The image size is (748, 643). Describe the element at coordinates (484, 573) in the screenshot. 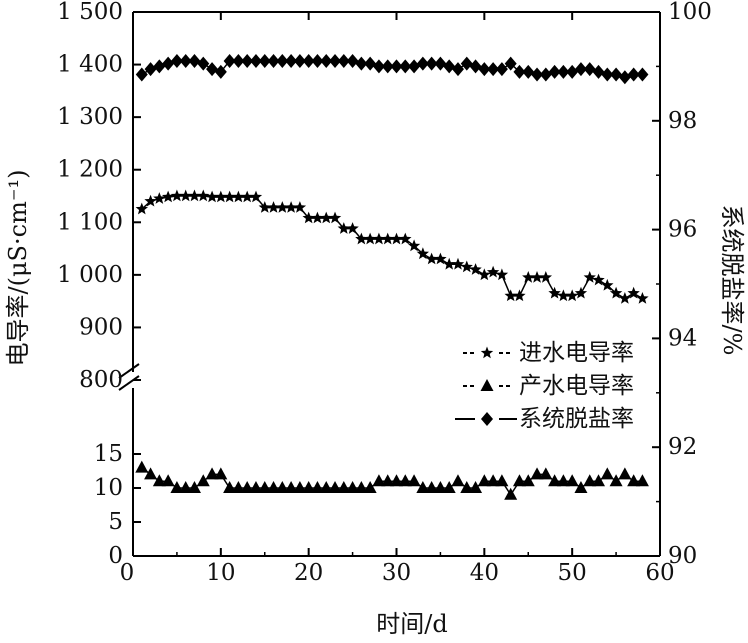

I see `x-tick-label: 40` at that location.